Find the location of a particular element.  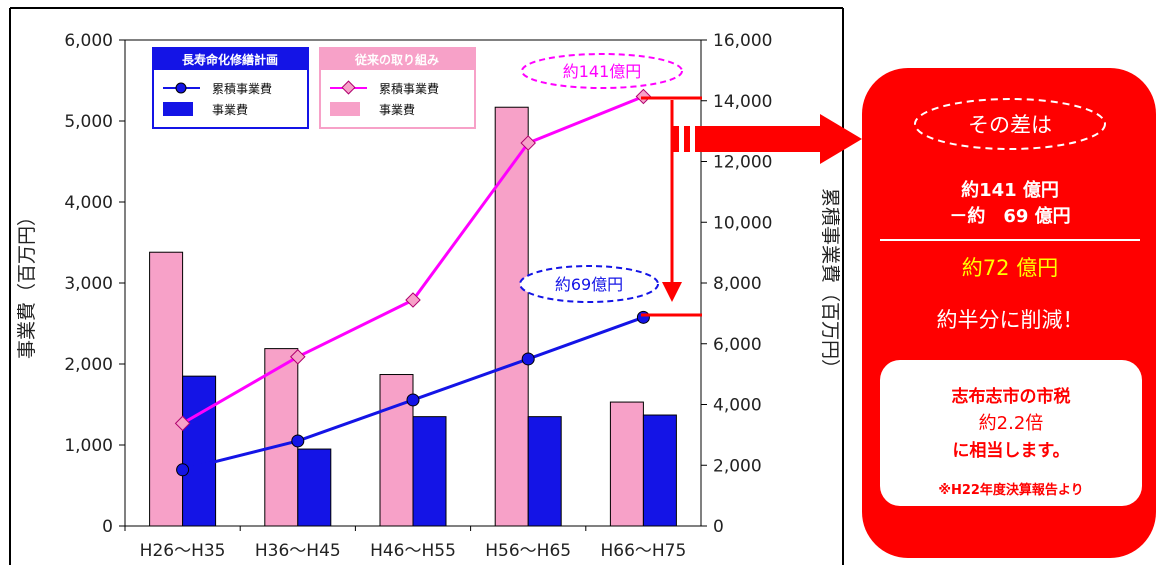

y2-tick-label-5: 10,000 is located at coordinates (742, 223).